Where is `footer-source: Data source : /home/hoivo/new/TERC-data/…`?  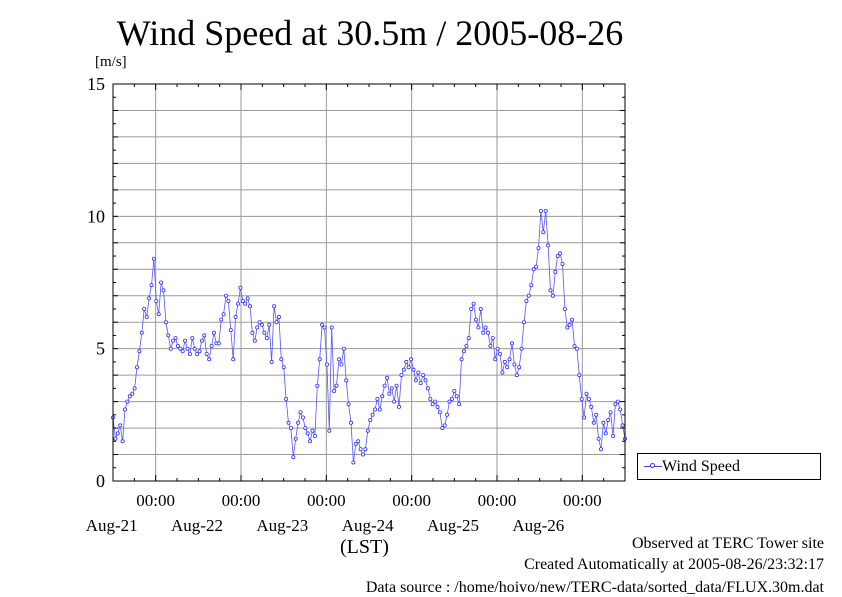
footer-source: Data source : /home/hoivo/new/TERC-data/… is located at coordinates (594, 587).